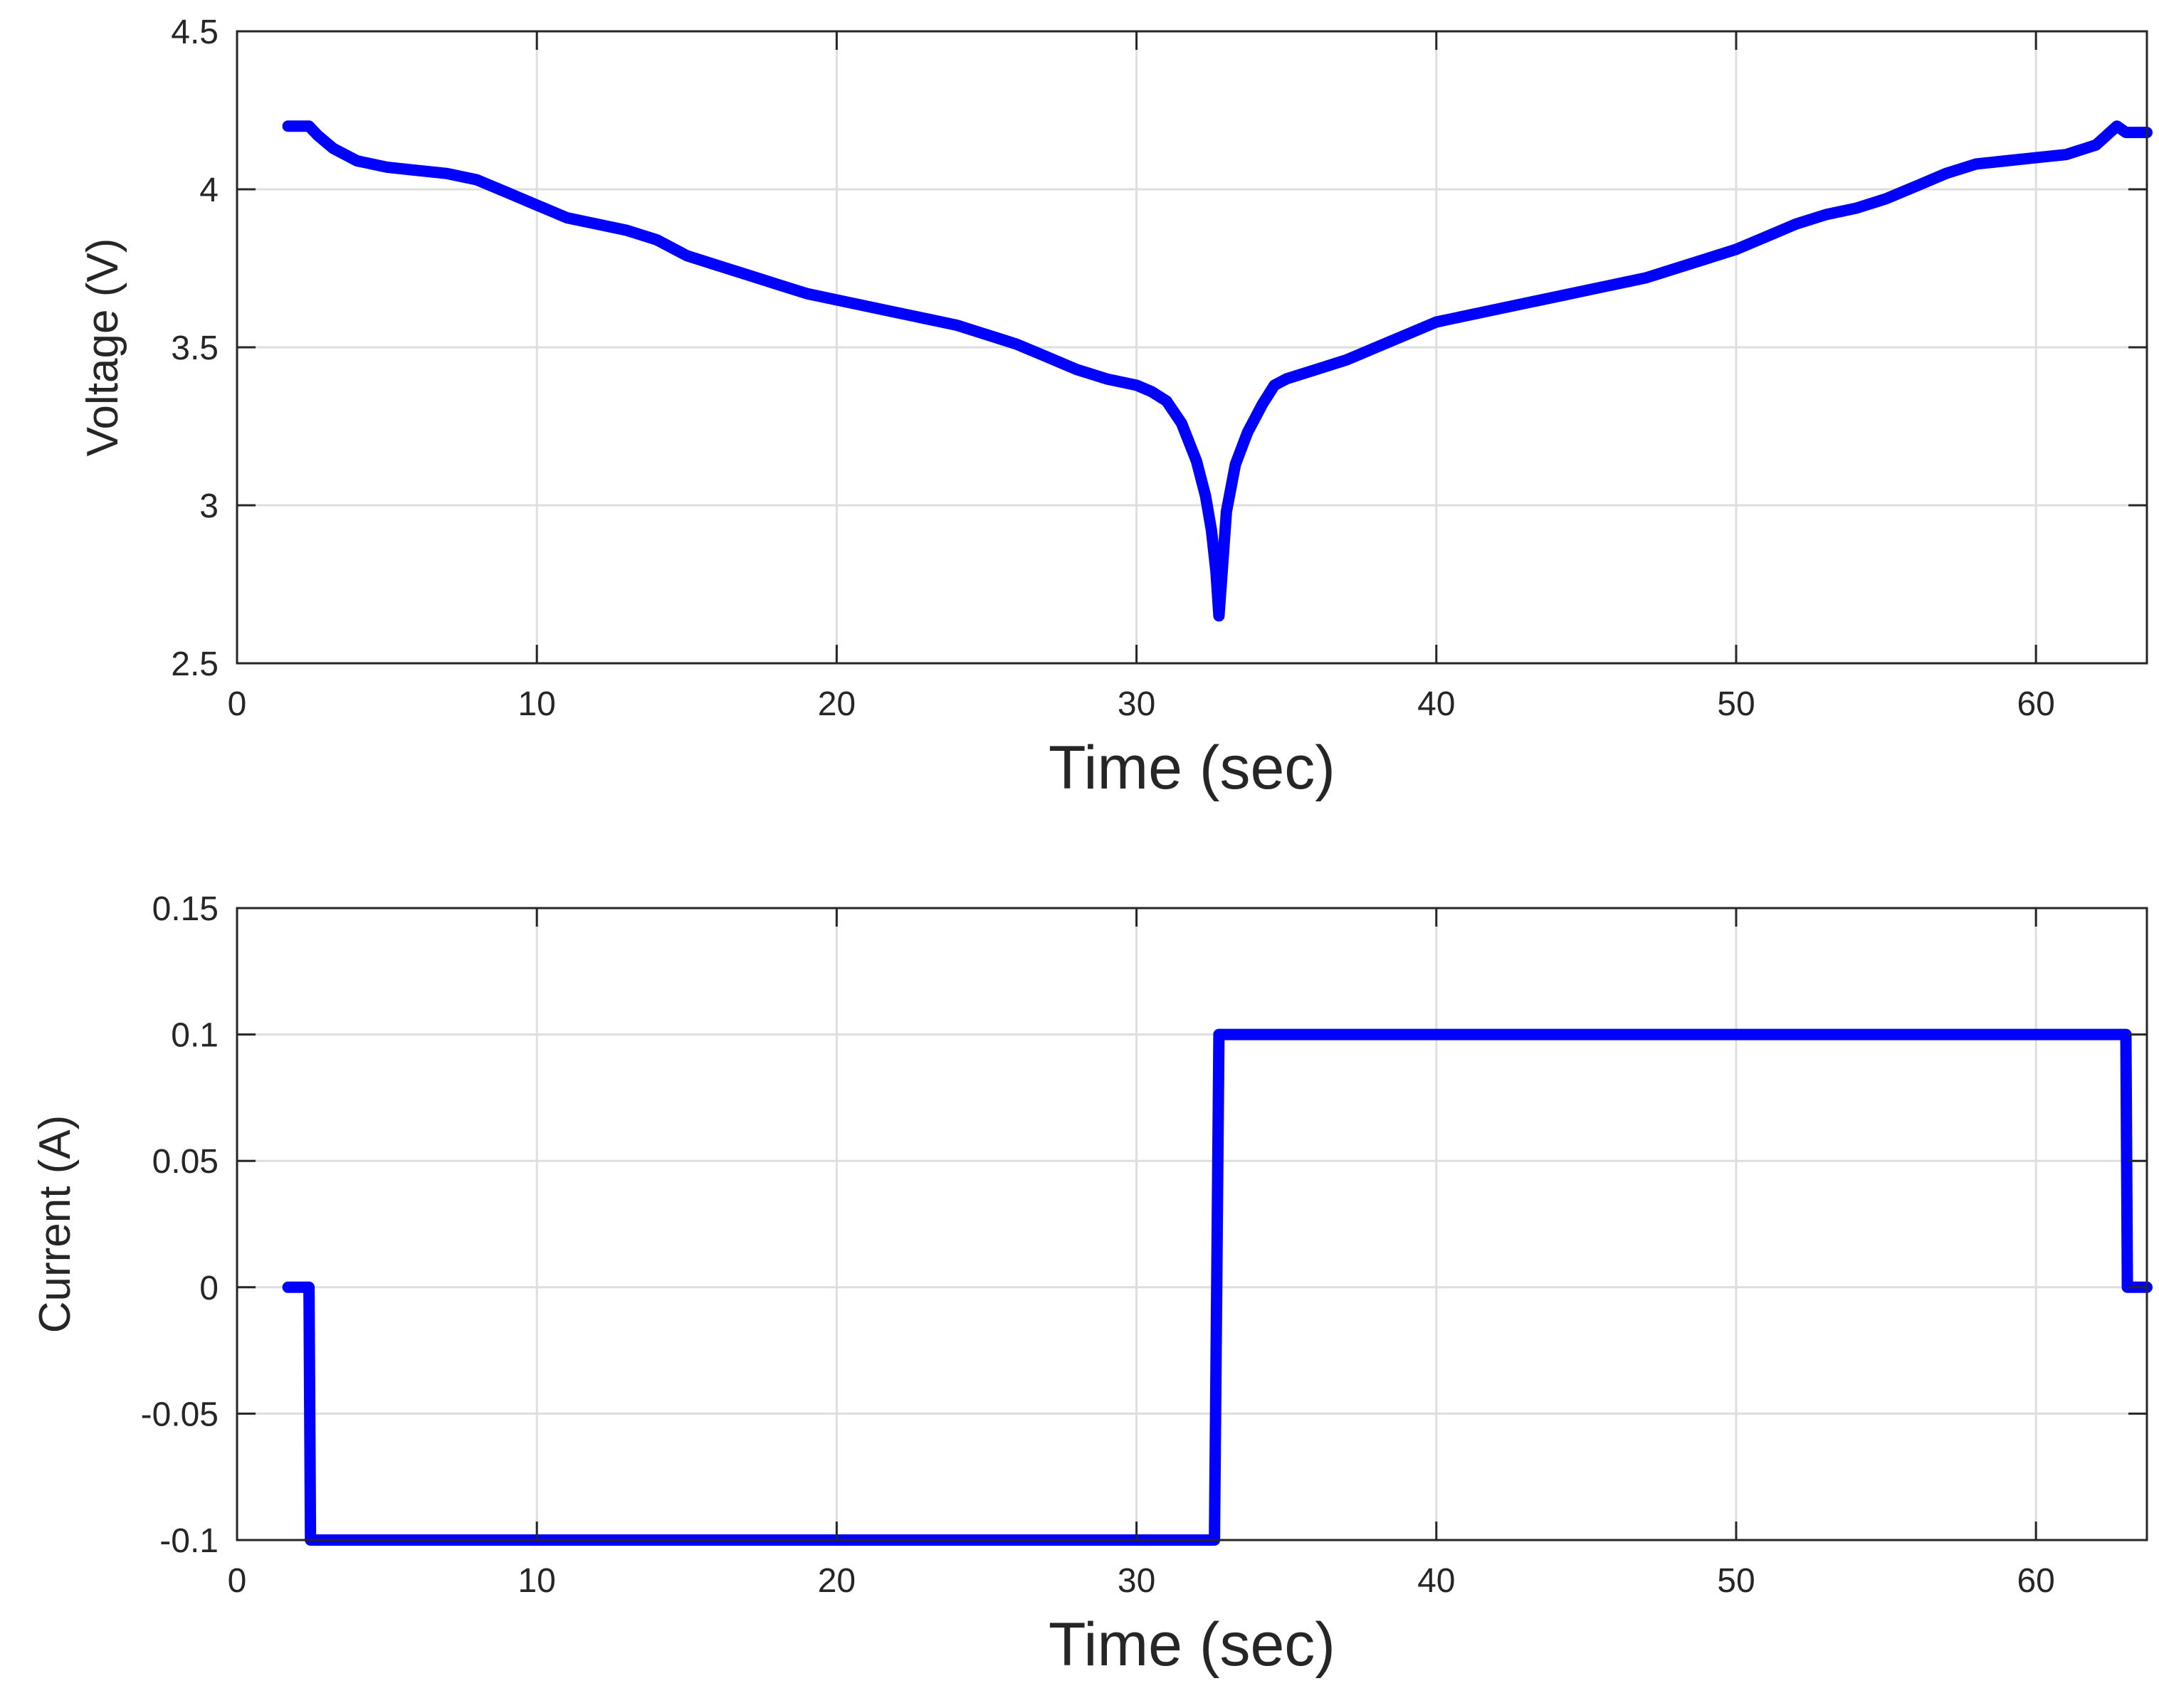  What do you see at coordinates (837, 1581) in the screenshot?
I see `current-x-tick-label: 20` at bounding box center [837, 1581].